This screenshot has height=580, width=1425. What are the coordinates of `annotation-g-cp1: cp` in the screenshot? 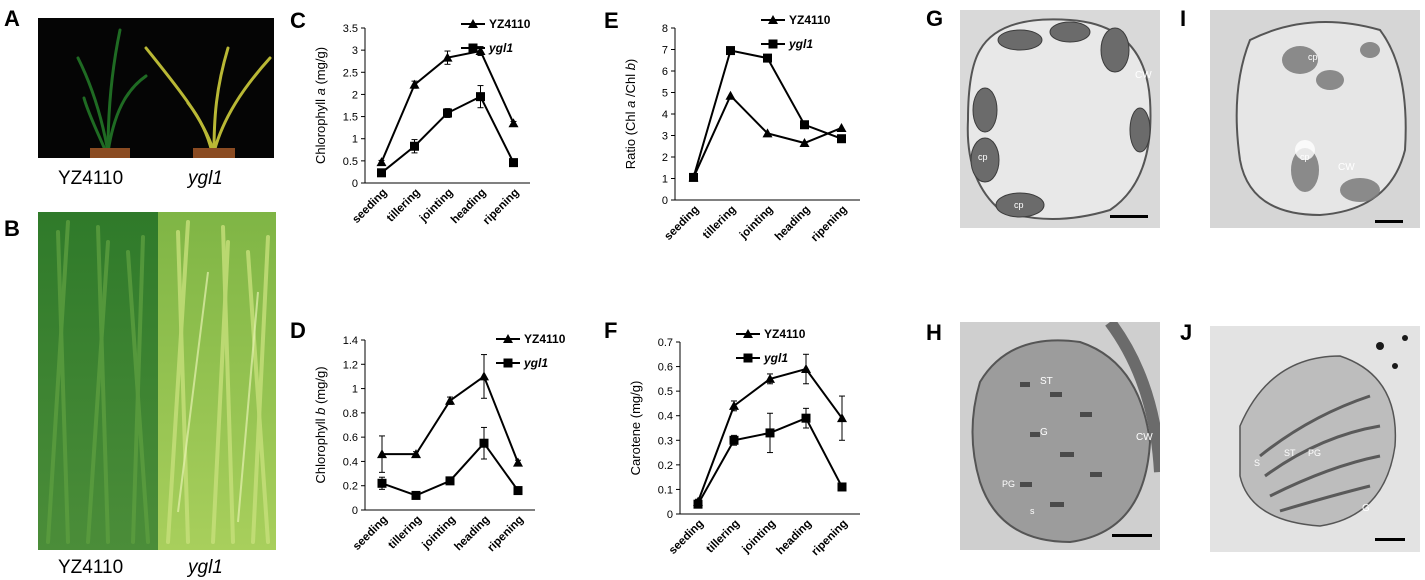 It's located at (983, 157).